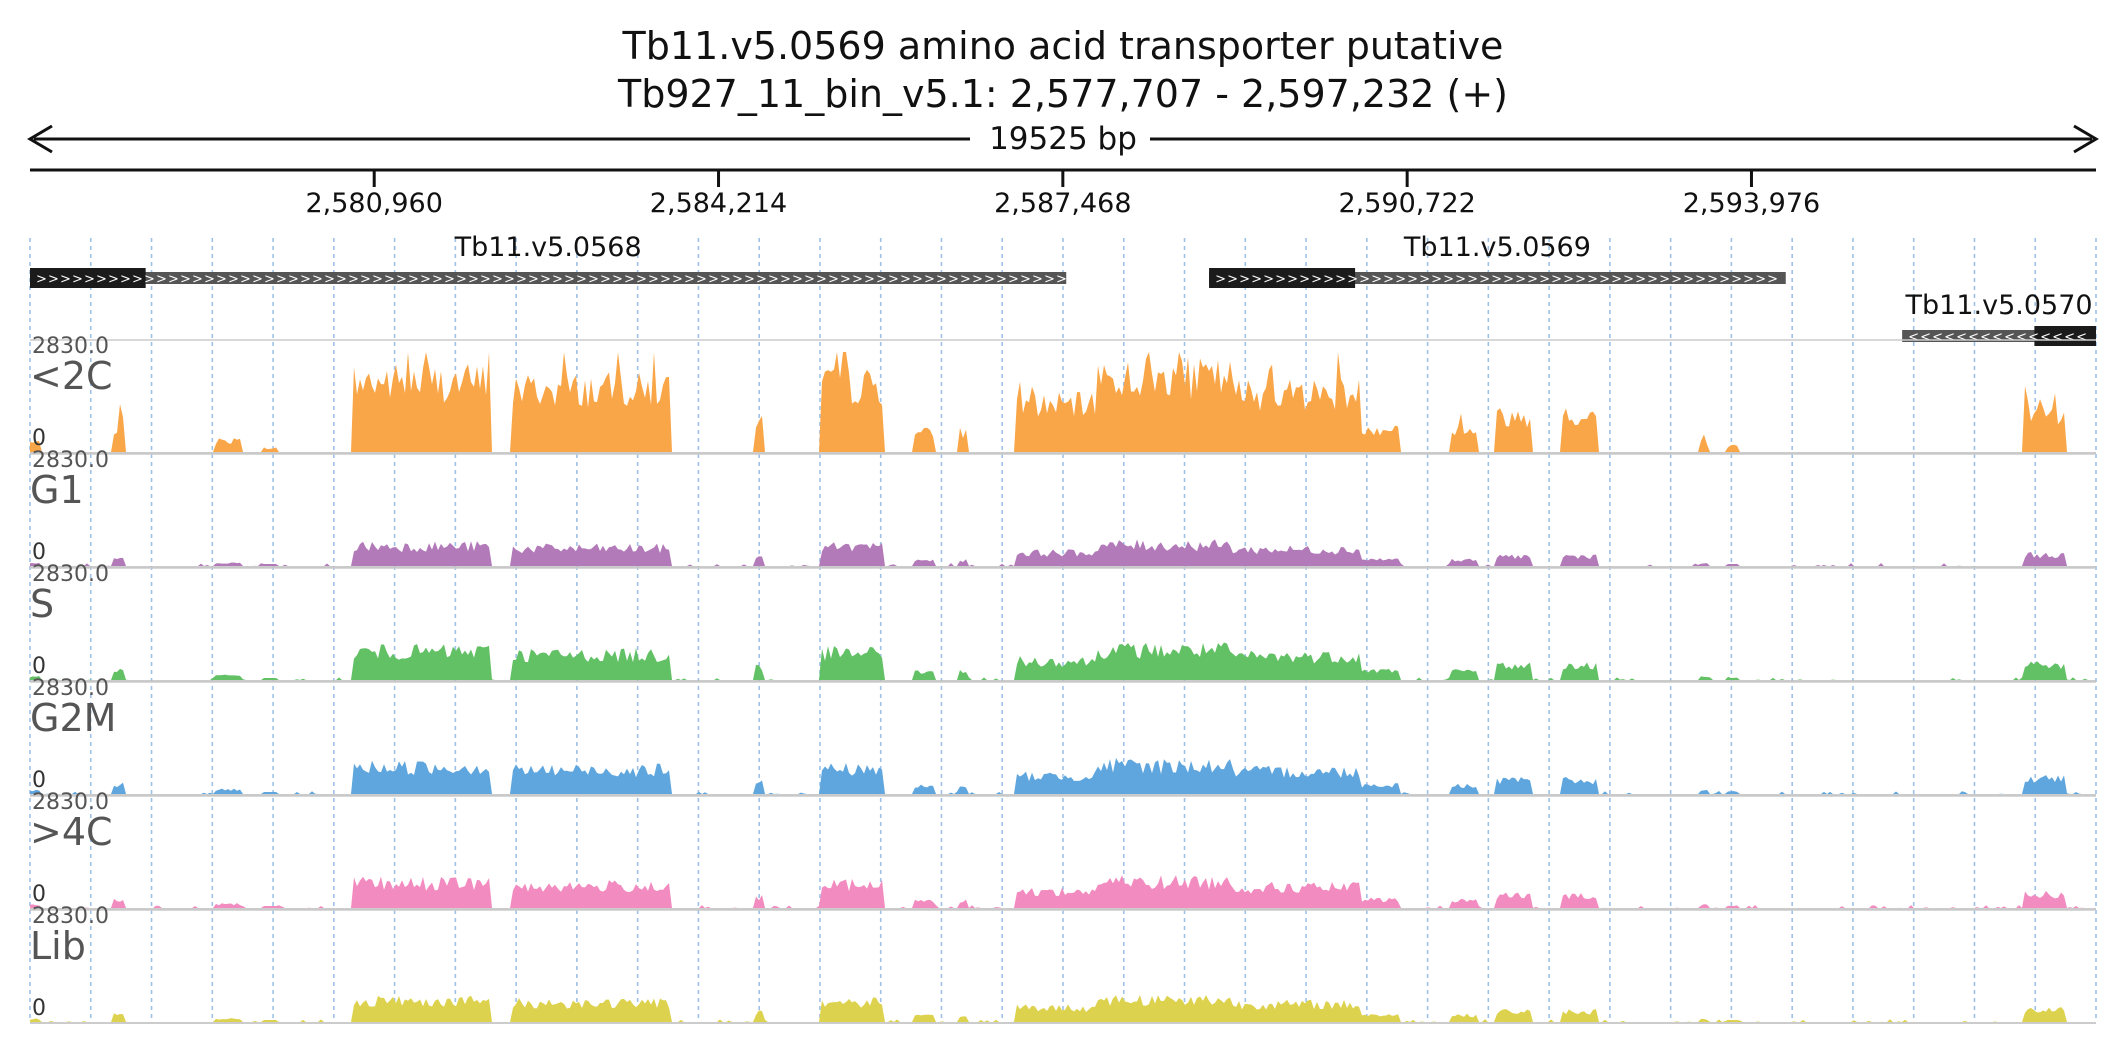  What do you see at coordinates (71, 832) in the screenshot?
I see `track-name-label: >4C` at bounding box center [71, 832].